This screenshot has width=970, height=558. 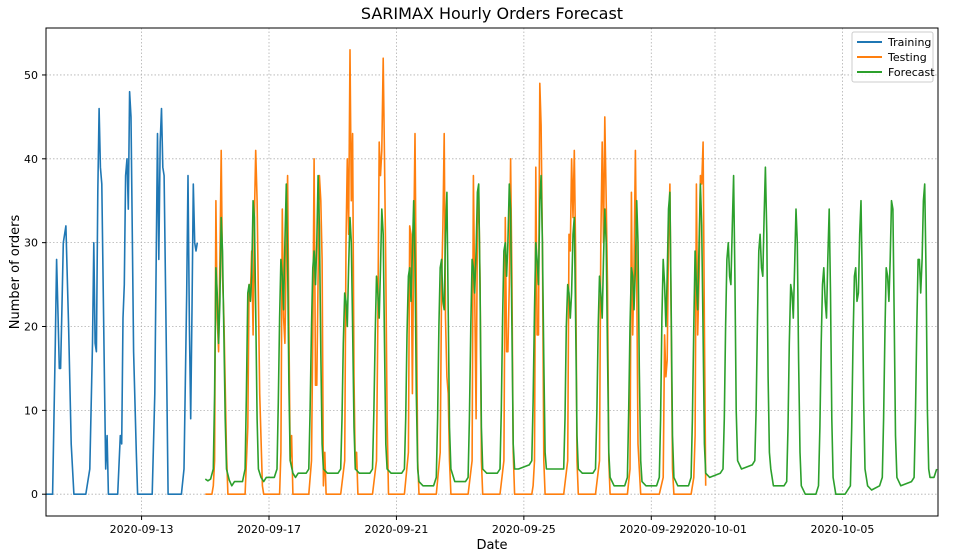 What do you see at coordinates (31, 75) in the screenshot?
I see `y-tick-label: 50` at bounding box center [31, 75].